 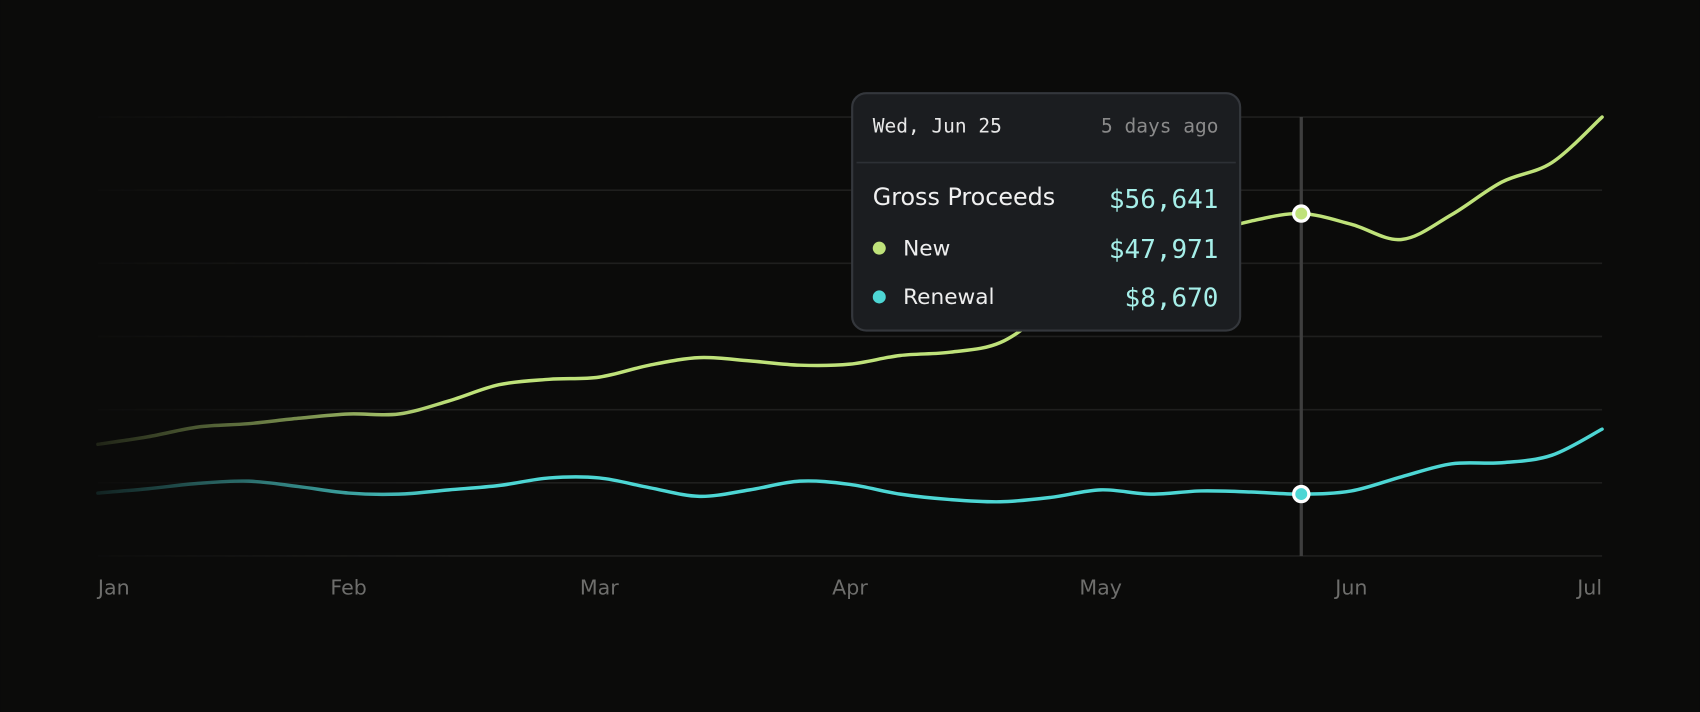 I want to click on legend-label: Renewal, so click(x=948, y=297).